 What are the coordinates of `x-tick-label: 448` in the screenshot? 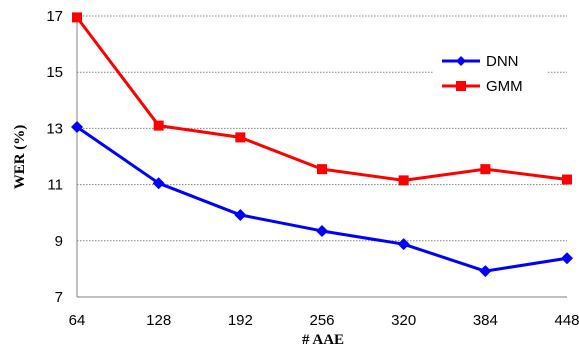 It's located at (566, 320).